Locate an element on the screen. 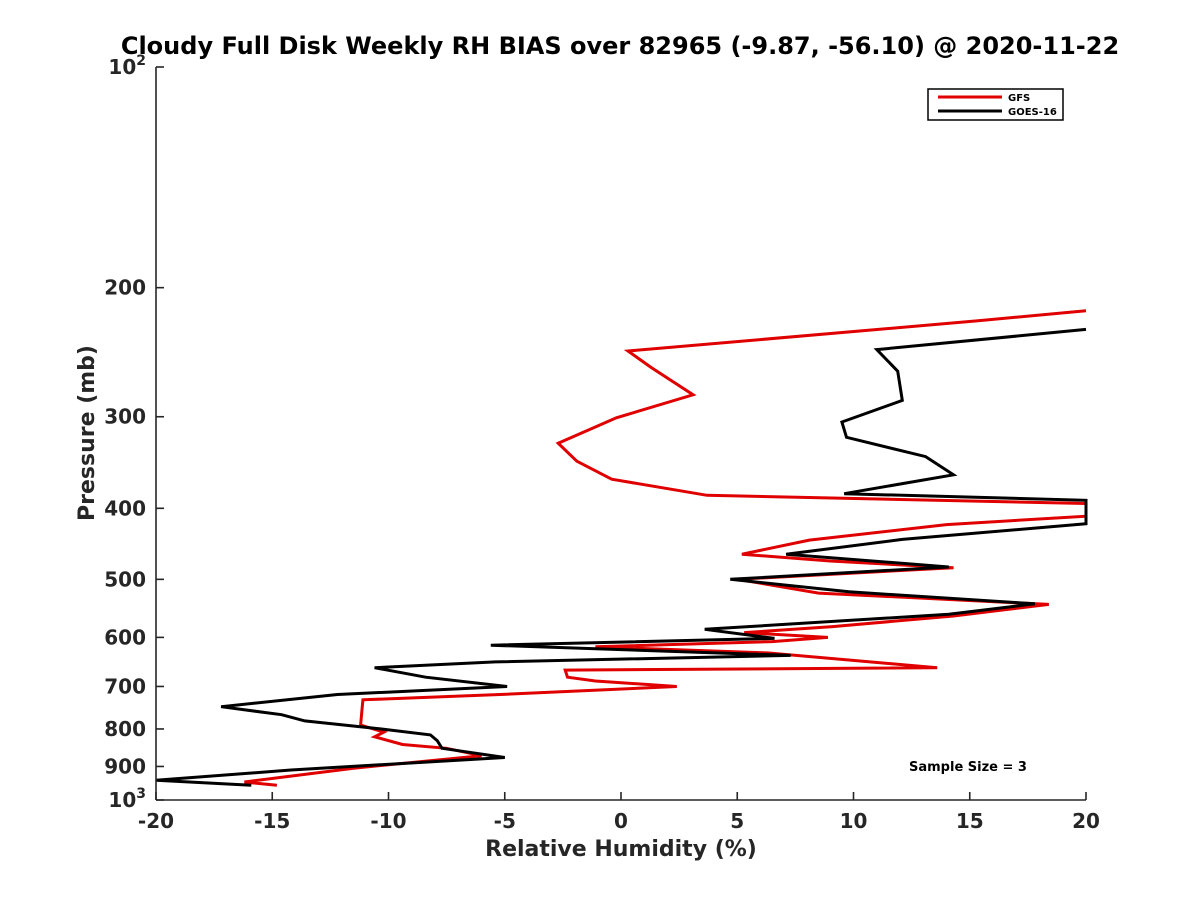 The width and height of the screenshot is (1200, 900). x-axis-label: Relative Humidity (%) is located at coordinates (621, 849).